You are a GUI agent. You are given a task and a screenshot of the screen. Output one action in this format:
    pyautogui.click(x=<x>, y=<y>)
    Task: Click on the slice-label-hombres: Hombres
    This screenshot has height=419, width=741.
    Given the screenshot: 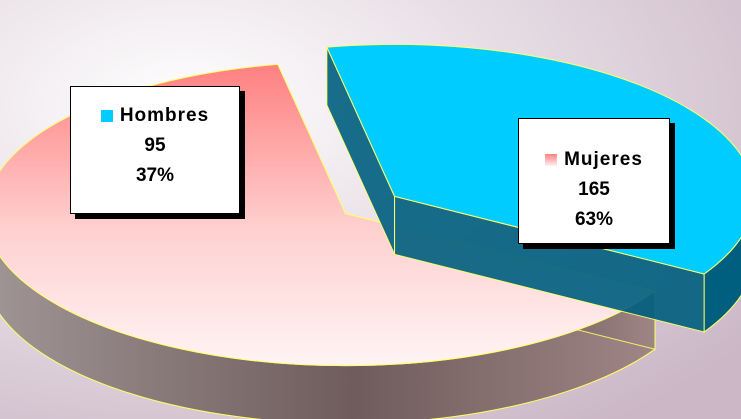 What is the action you would take?
    pyautogui.click(x=164, y=115)
    